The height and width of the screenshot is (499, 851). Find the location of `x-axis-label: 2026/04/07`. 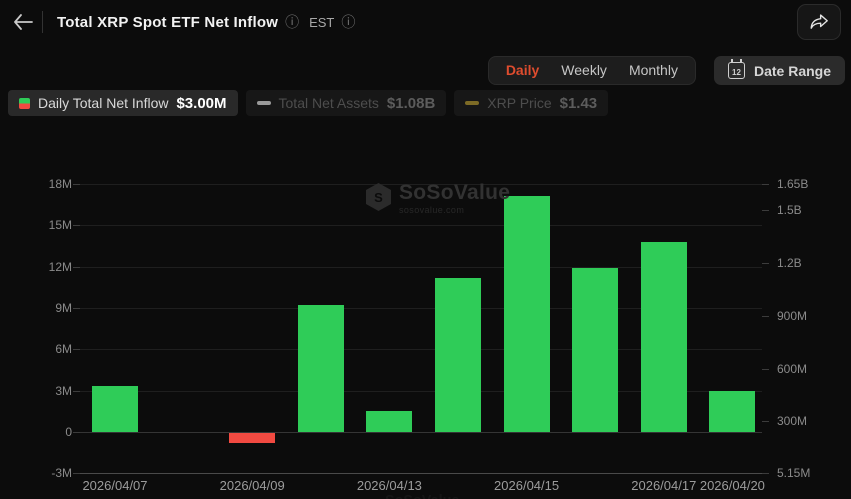

x-axis-label: 2026/04/07 is located at coordinates (115, 485).